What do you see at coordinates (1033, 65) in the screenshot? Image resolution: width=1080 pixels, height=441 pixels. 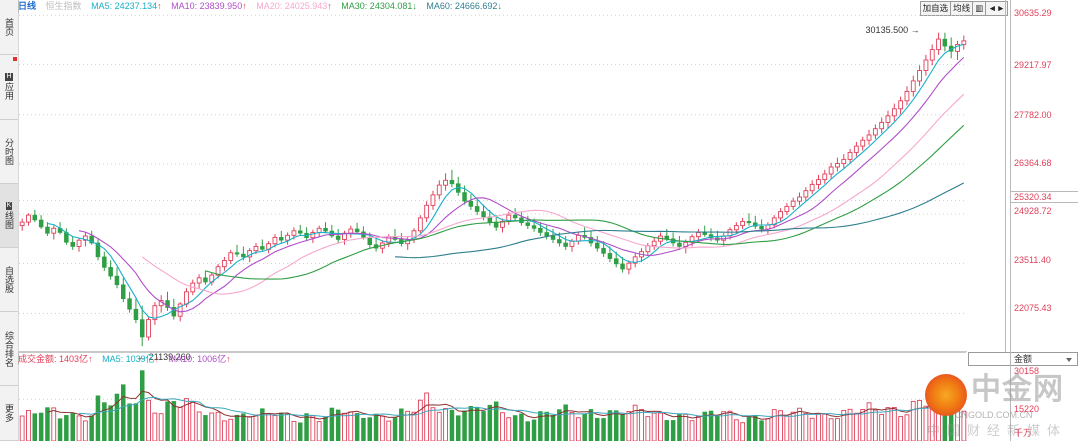 I see `price-axis-tick-1: 29217.97` at bounding box center [1033, 65].